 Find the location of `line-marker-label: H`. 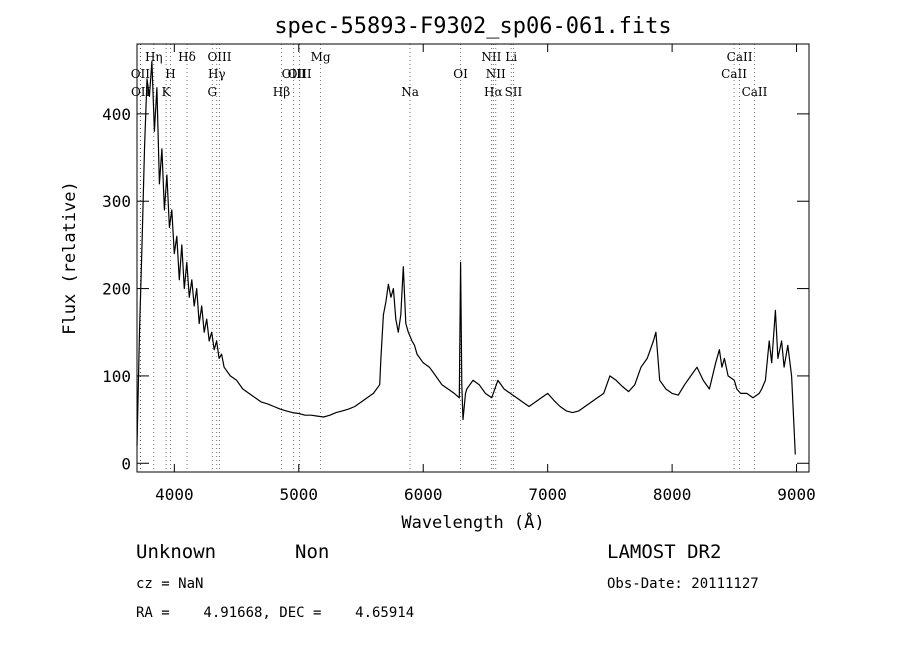

line-marker-label: H is located at coordinates (170, 74).